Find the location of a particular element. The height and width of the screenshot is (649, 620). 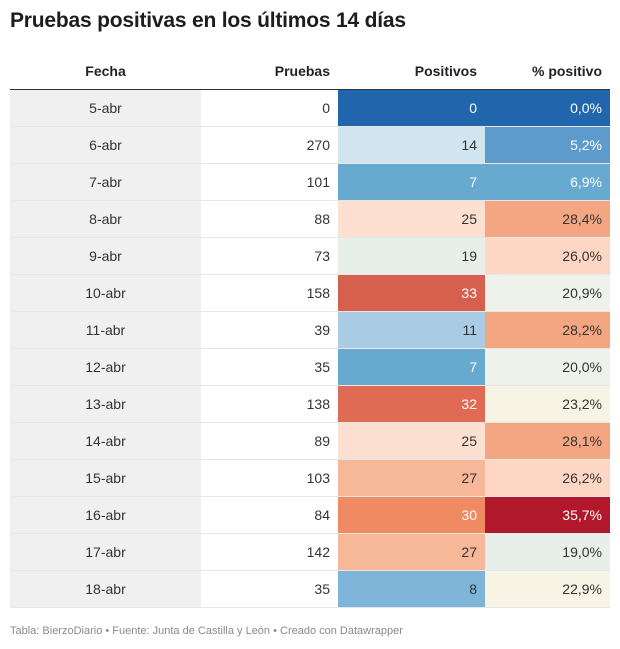

cell-pruebas: 39 is located at coordinates (269, 330).